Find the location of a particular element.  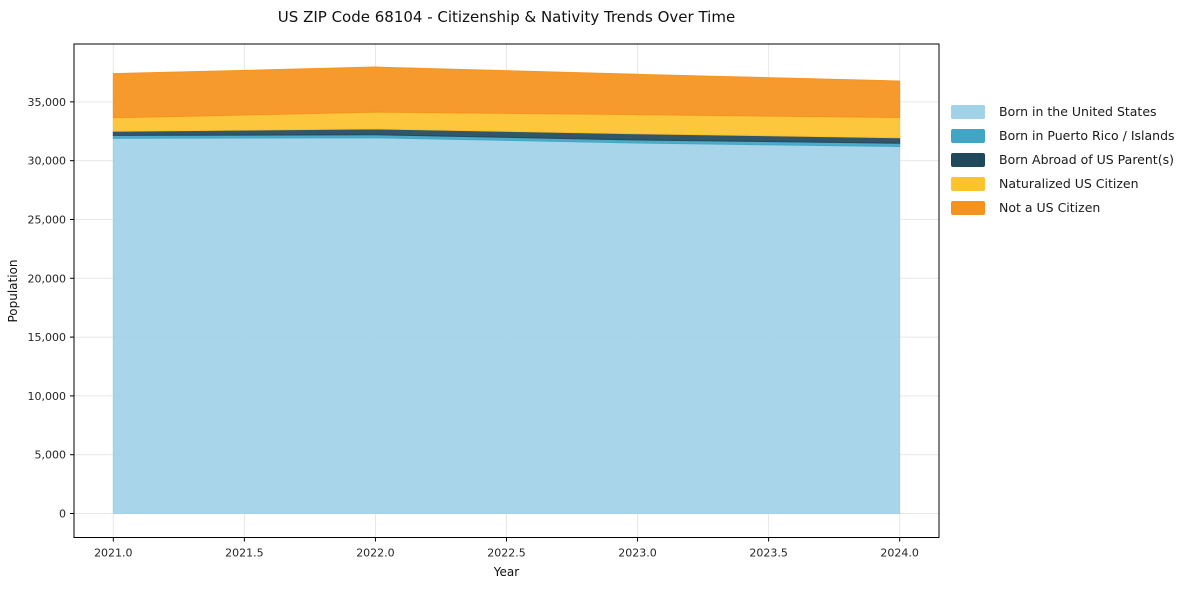

x-tick-label: 2021.0 is located at coordinates (113, 553).